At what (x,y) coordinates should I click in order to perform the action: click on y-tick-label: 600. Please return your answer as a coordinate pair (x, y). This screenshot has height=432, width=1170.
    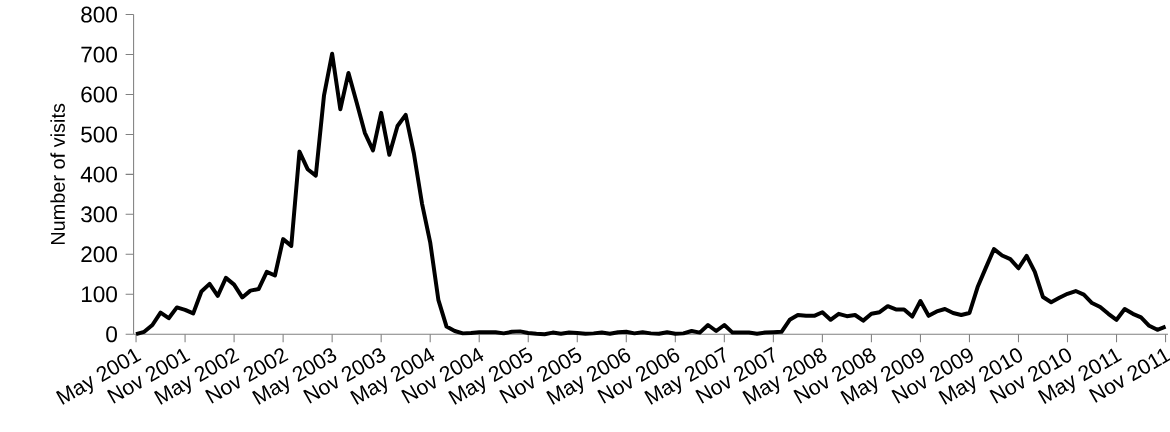
    Looking at the image, I should click on (99, 94).